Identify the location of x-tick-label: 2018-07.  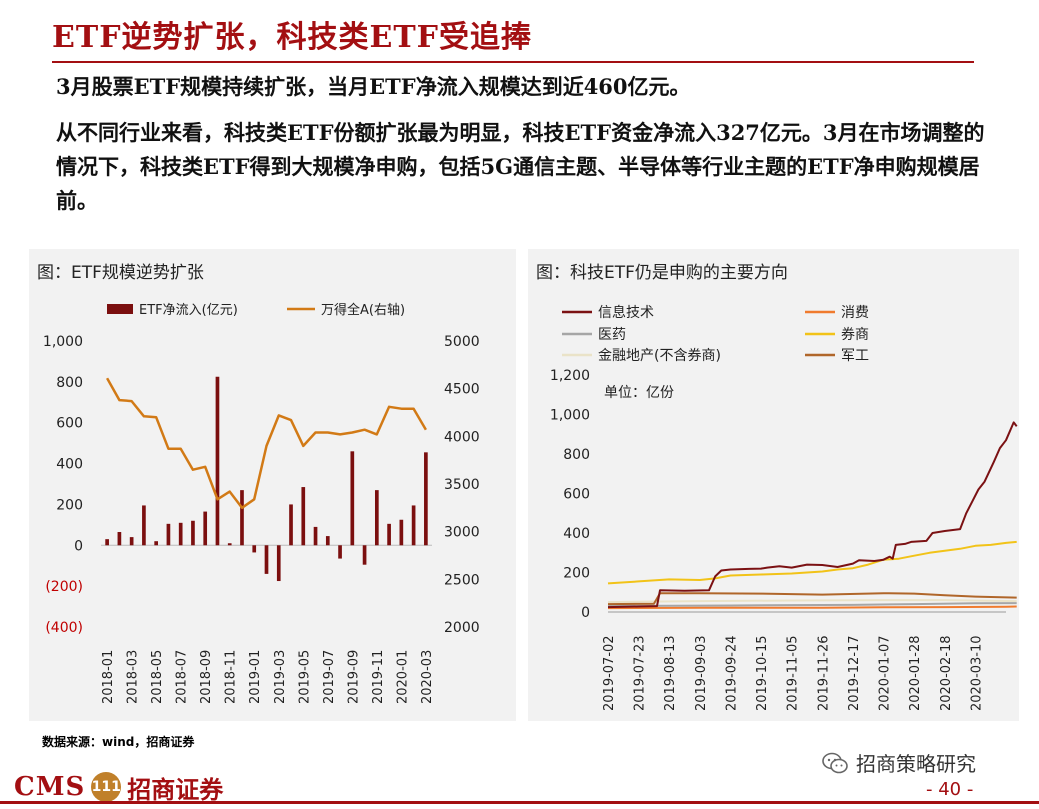
(182, 677).